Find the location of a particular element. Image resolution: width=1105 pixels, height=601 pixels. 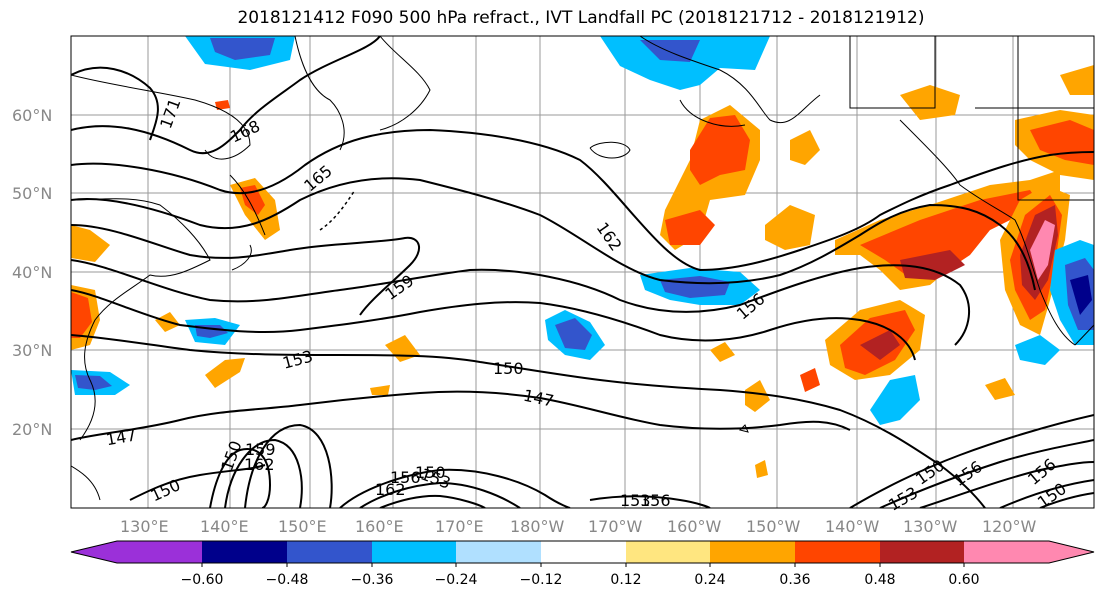

shade-pos-se5 is located at coordinates (722, 352).